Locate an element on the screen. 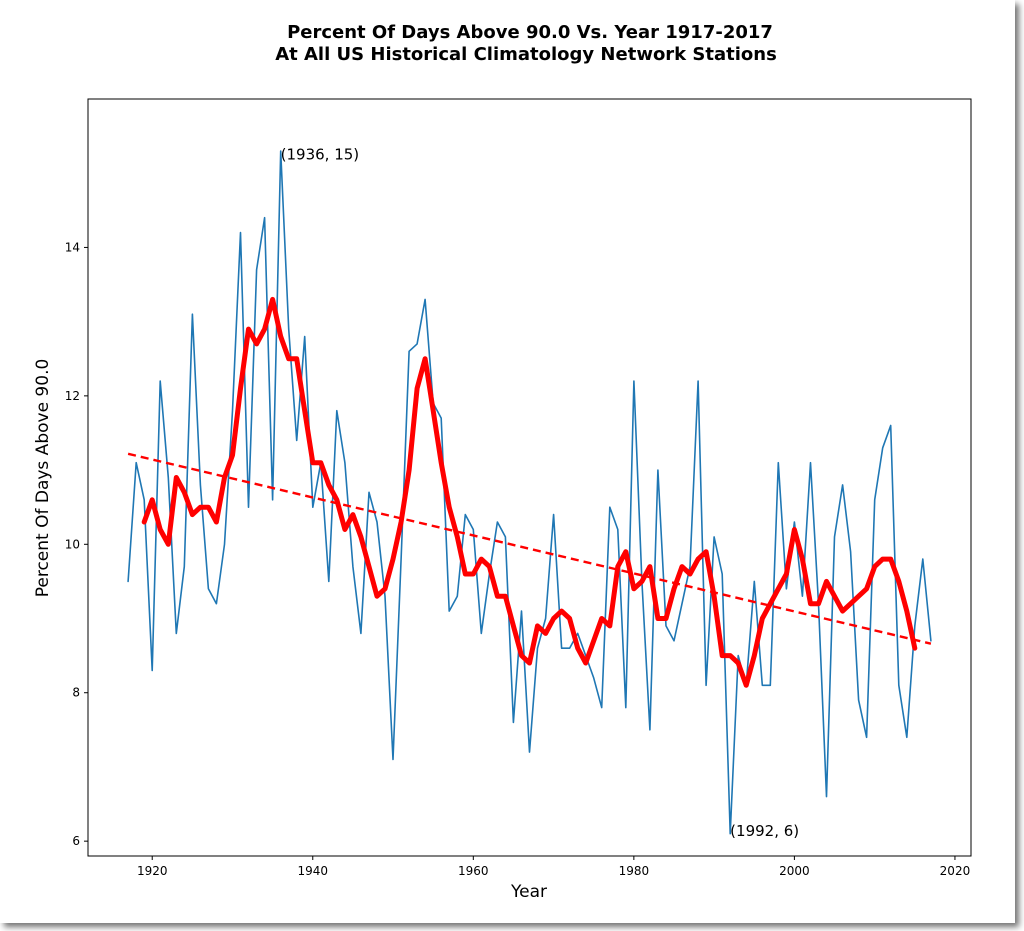  y-tick-label: 10 is located at coordinates (72, 544).